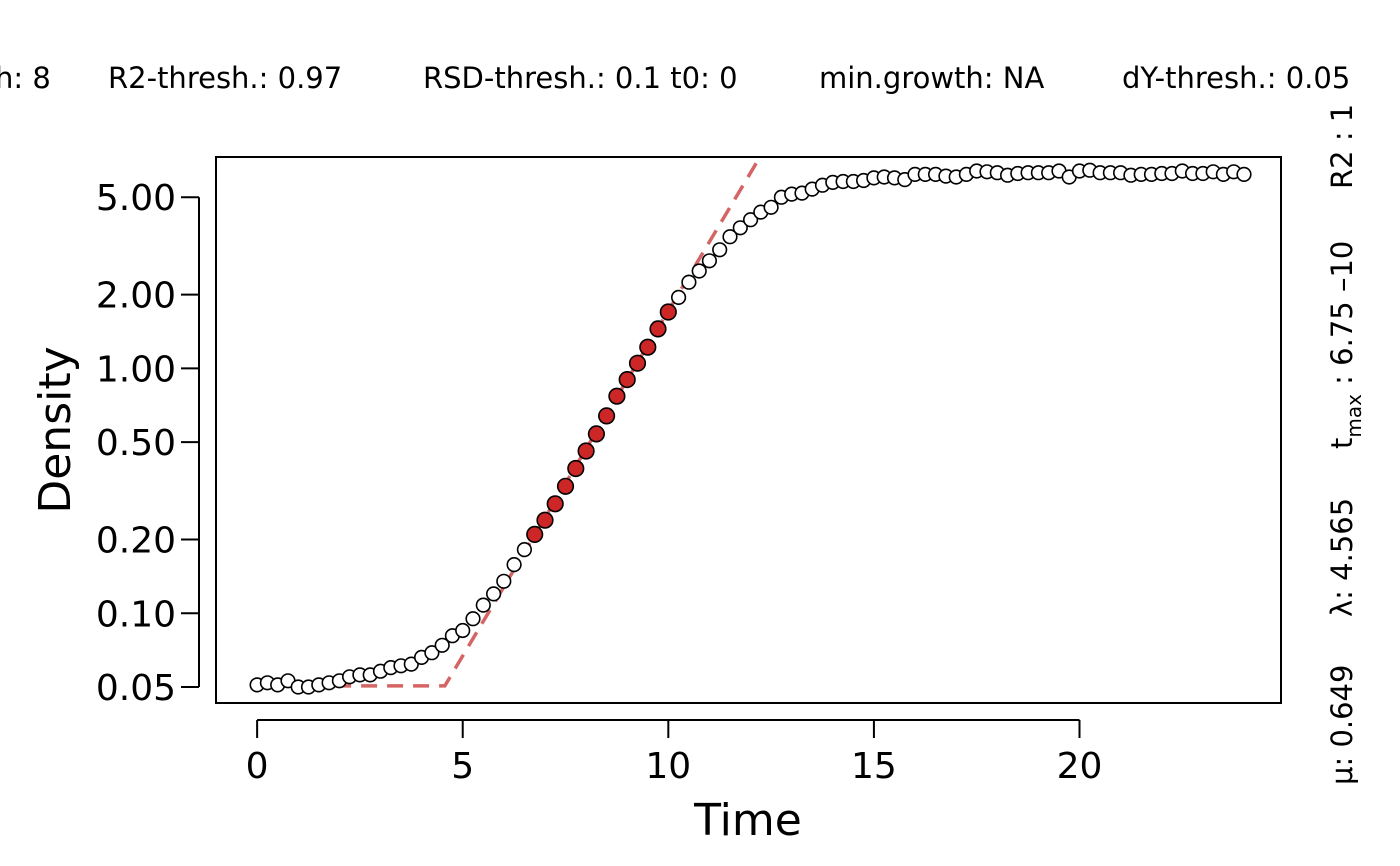  What do you see at coordinates (1236, 78) in the screenshot?
I see `header-dy-thresh: dY-thresh.: 0.05` at bounding box center [1236, 78].